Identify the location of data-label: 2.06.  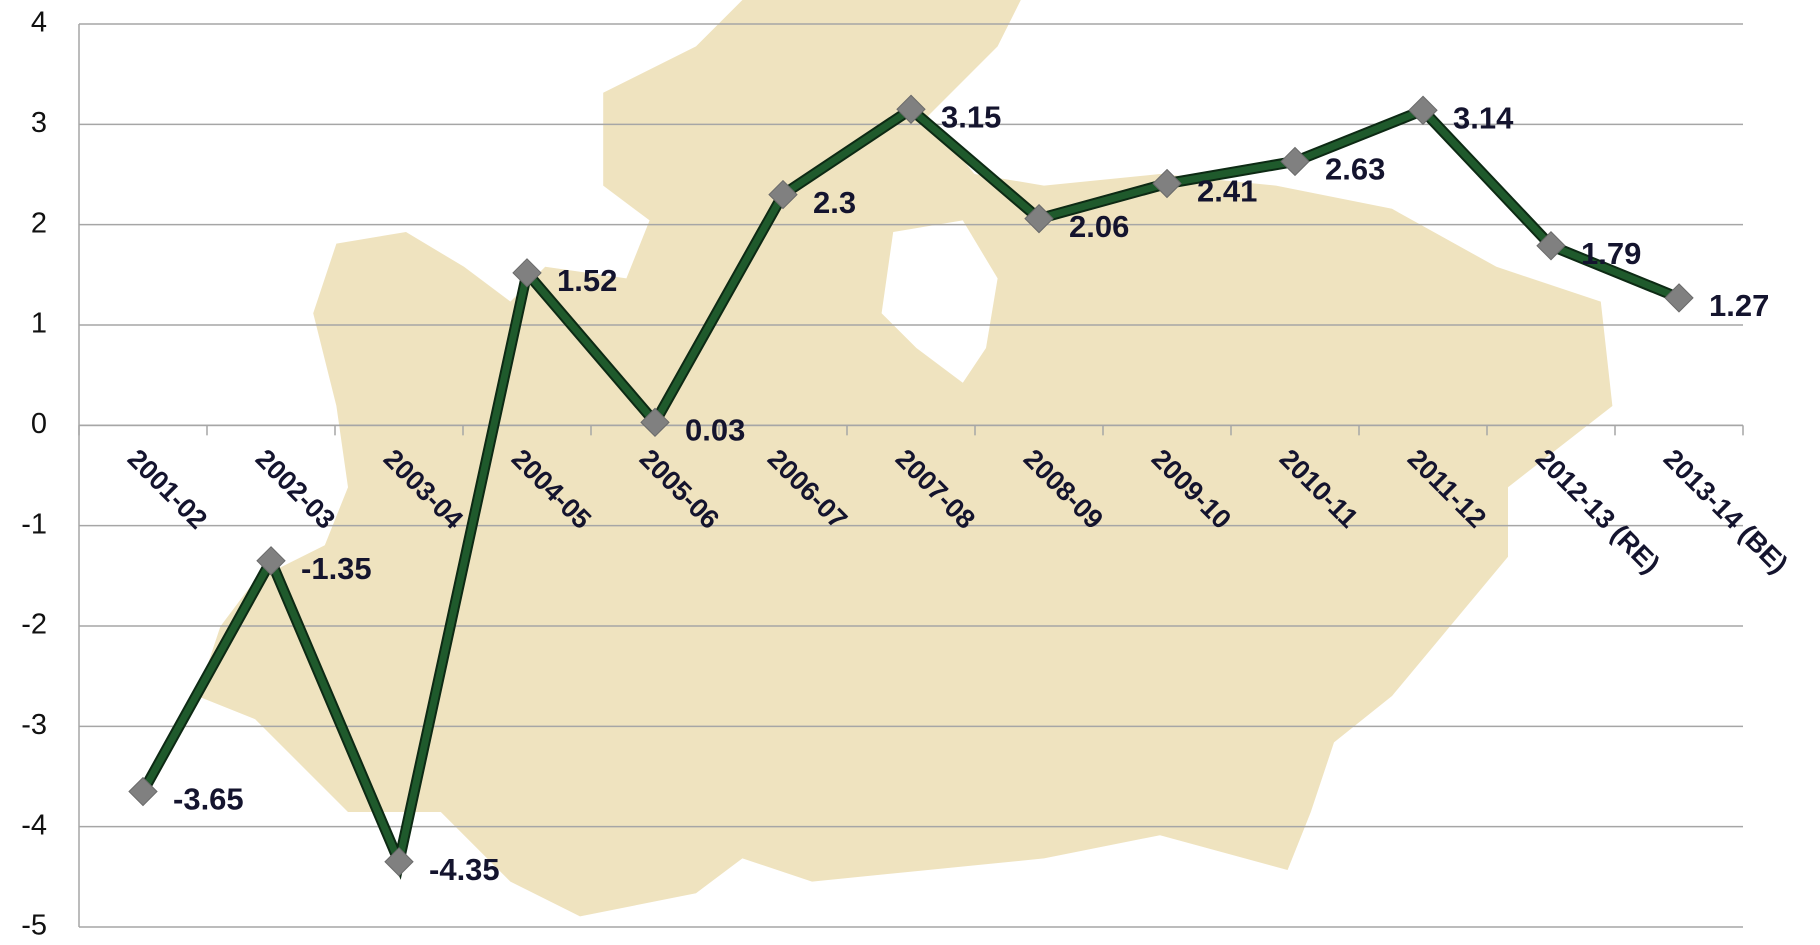
(1099, 226).